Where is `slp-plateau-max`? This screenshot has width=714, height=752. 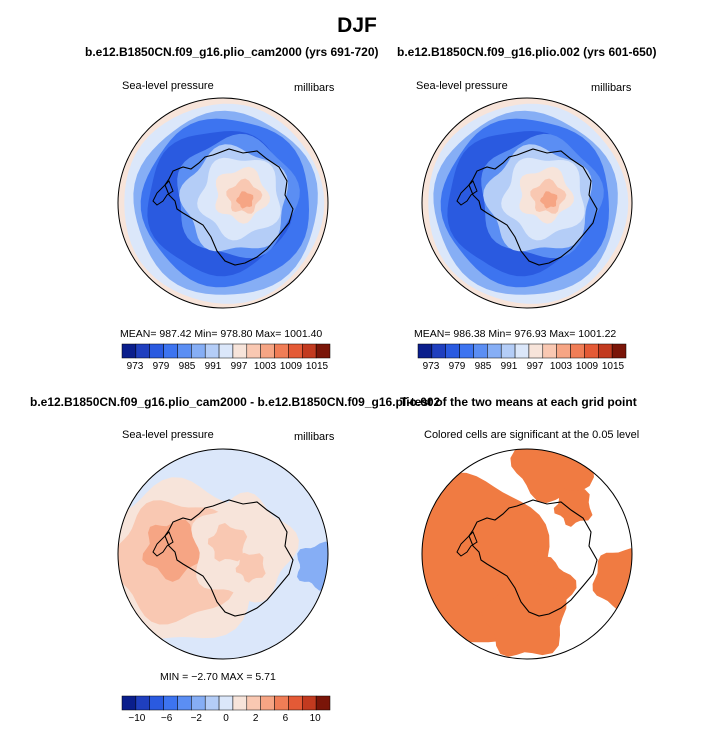 slp-plateau-max is located at coordinates (245, 200).